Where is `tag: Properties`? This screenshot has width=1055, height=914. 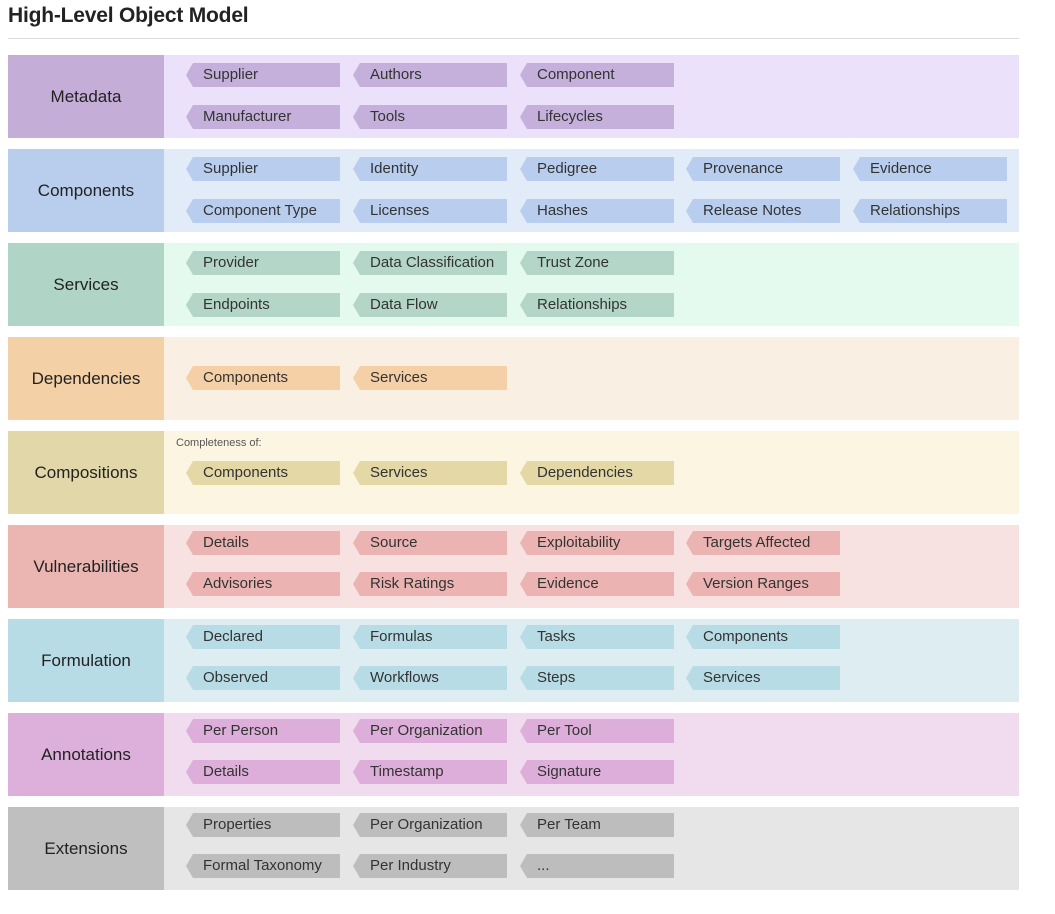 tag: Properties is located at coordinates (263, 825).